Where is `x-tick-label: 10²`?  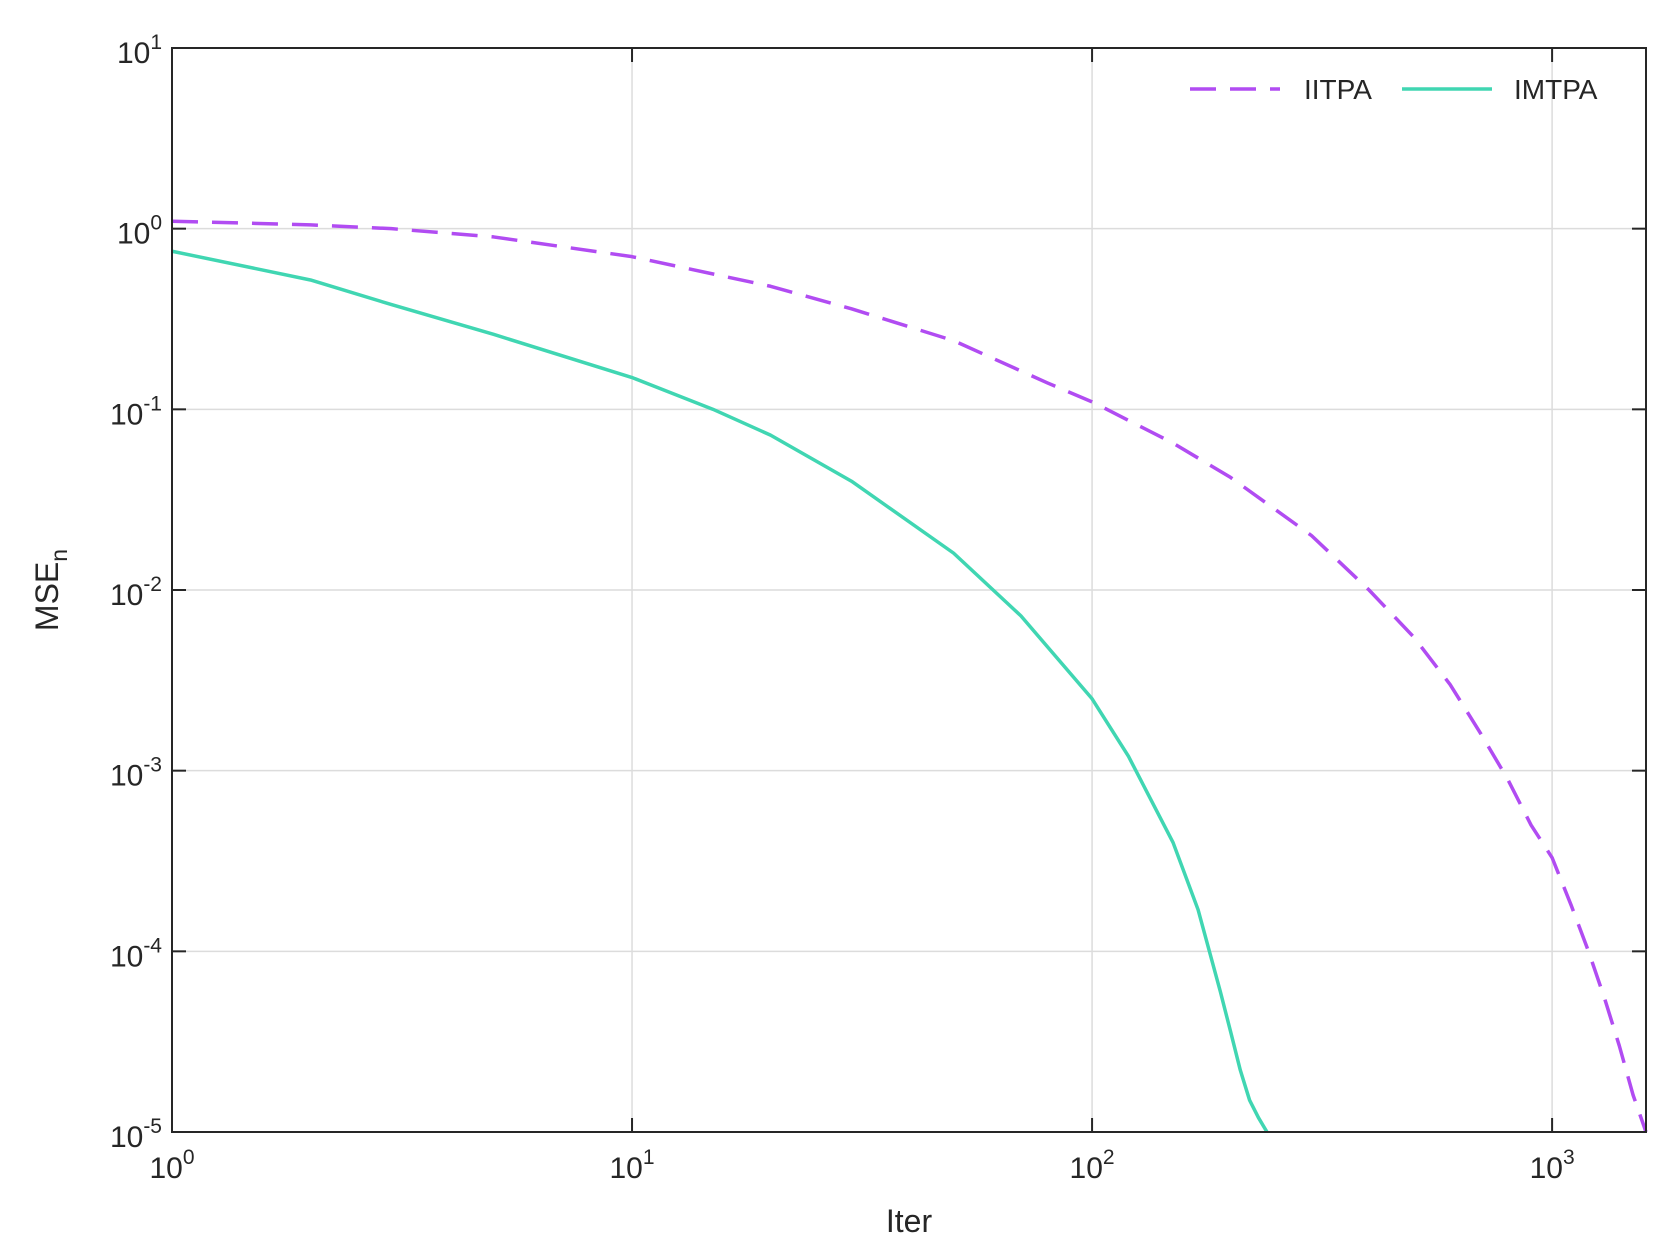
x-tick-label: 10² is located at coordinates (1092, 1165).